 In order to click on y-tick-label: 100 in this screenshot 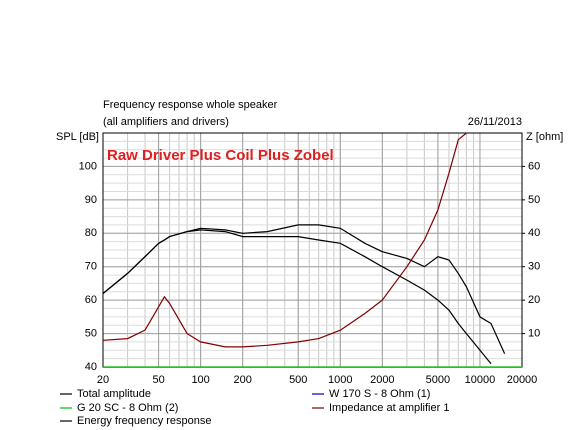, I will do `click(88, 166)`.